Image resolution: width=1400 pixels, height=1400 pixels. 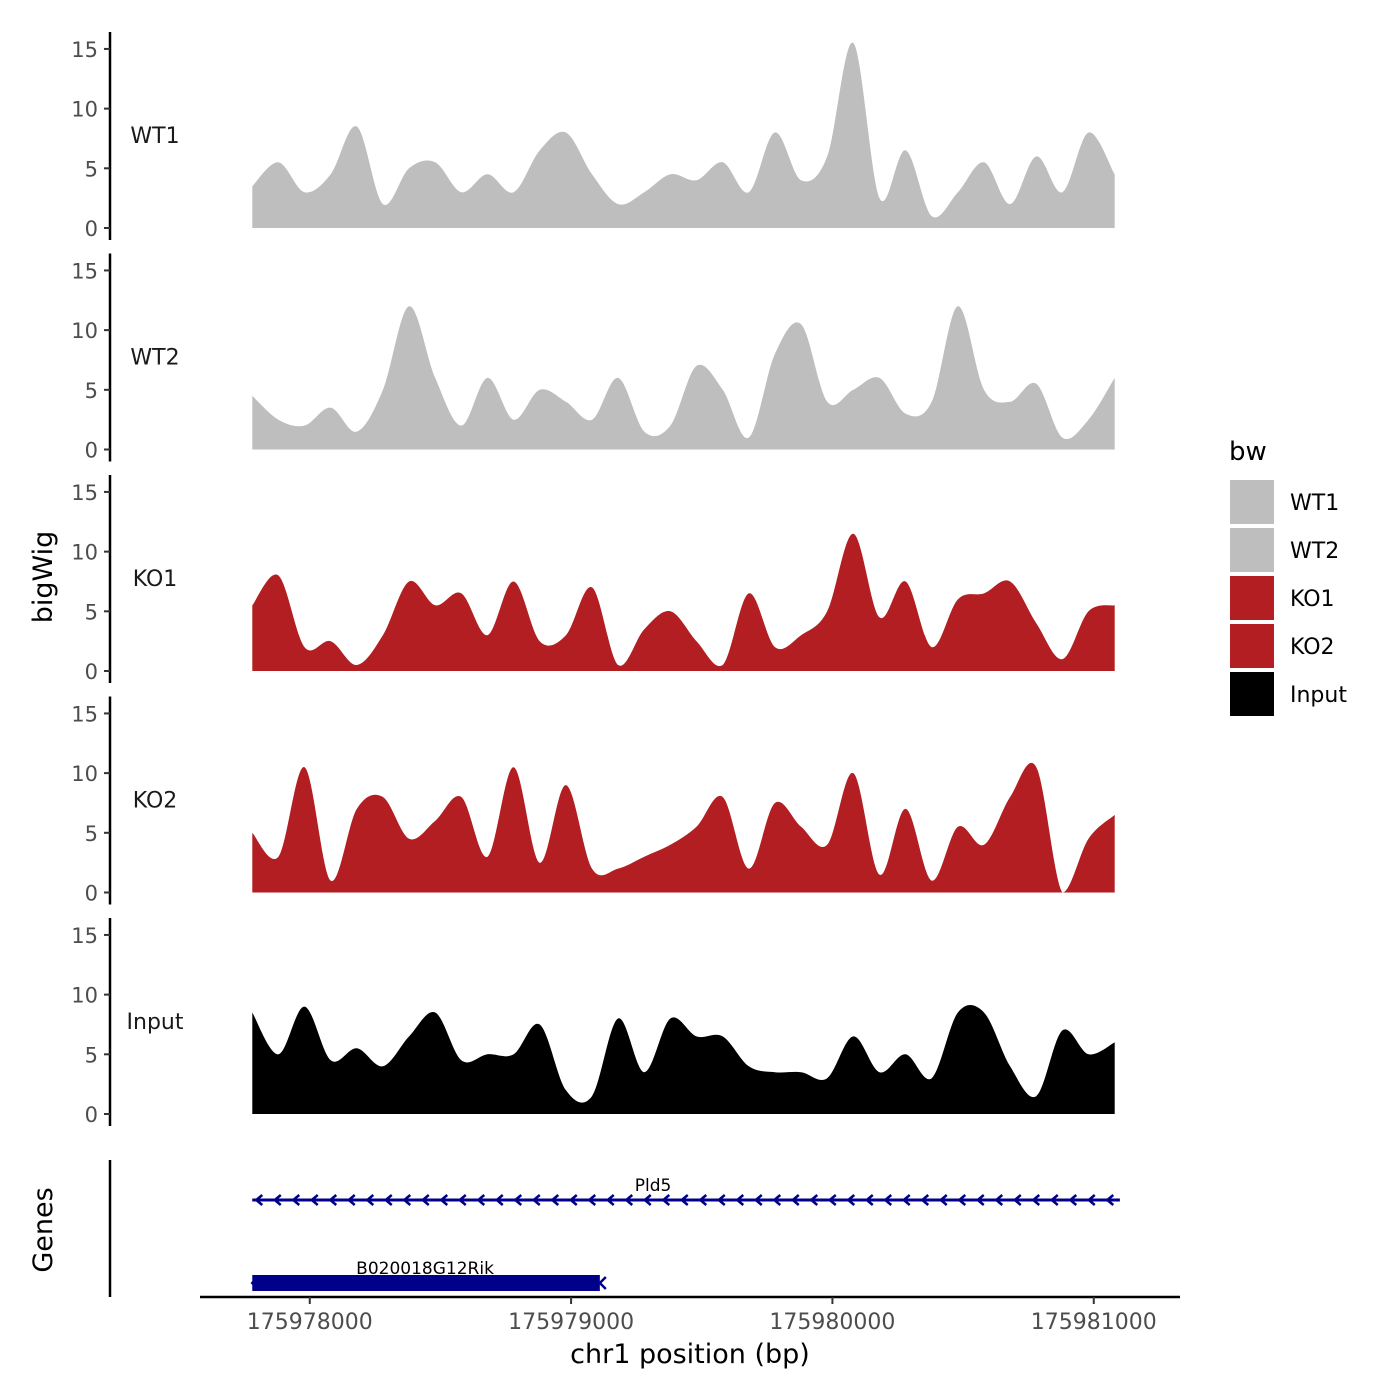 What do you see at coordinates (593, 801) in the screenshot?
I see `track-panel-ko2: 0 5 10 15 KO2` at bounding box center [593, 801].